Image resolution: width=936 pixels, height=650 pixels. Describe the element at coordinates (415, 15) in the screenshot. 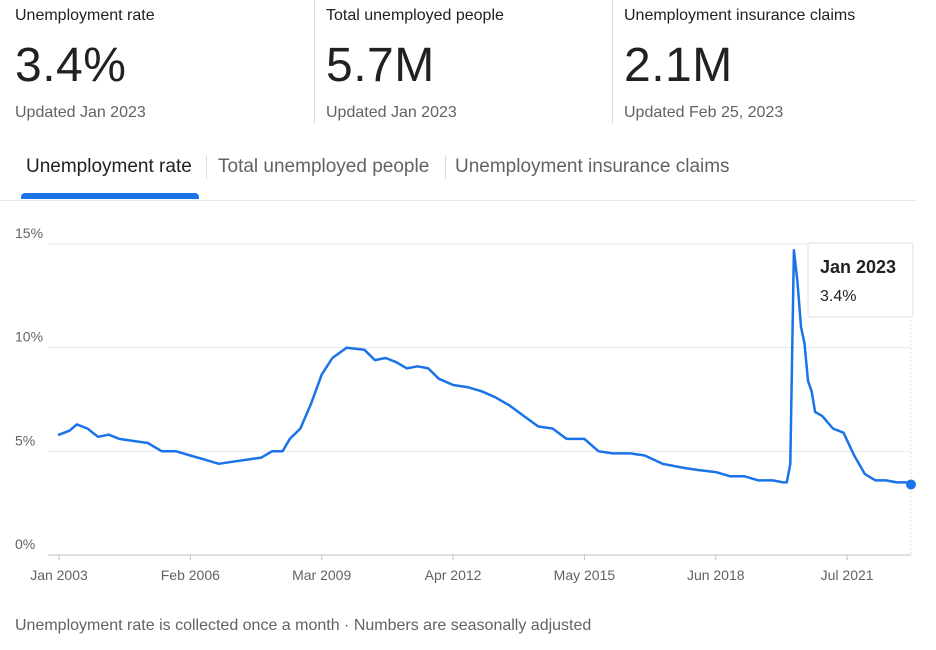

I see `stat-label: Total unemployed people` at that location.